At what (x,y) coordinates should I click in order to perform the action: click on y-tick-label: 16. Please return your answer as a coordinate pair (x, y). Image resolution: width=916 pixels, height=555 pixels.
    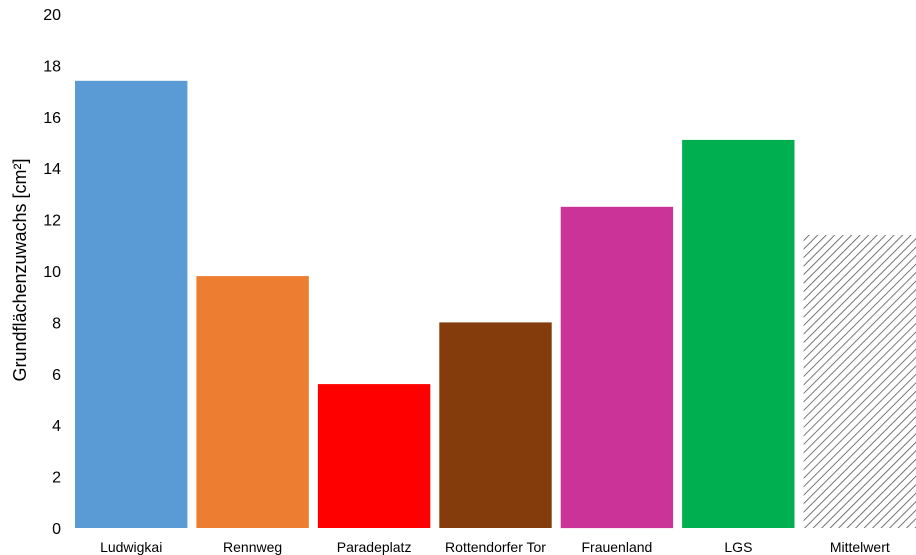
    Looking at the image, I should click on (52, 118).